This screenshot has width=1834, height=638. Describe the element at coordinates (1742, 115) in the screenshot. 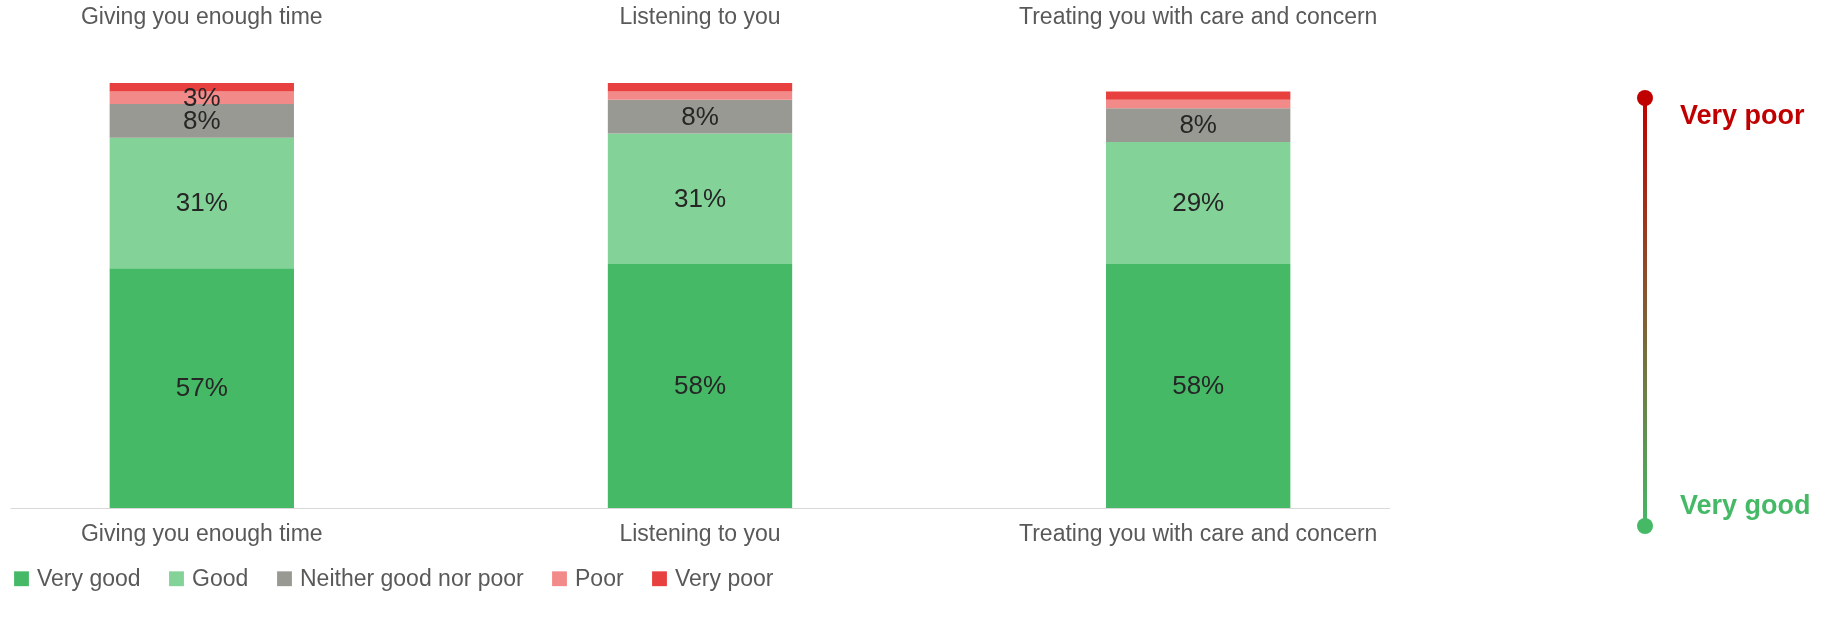

I see `text: Very poor` at that location.